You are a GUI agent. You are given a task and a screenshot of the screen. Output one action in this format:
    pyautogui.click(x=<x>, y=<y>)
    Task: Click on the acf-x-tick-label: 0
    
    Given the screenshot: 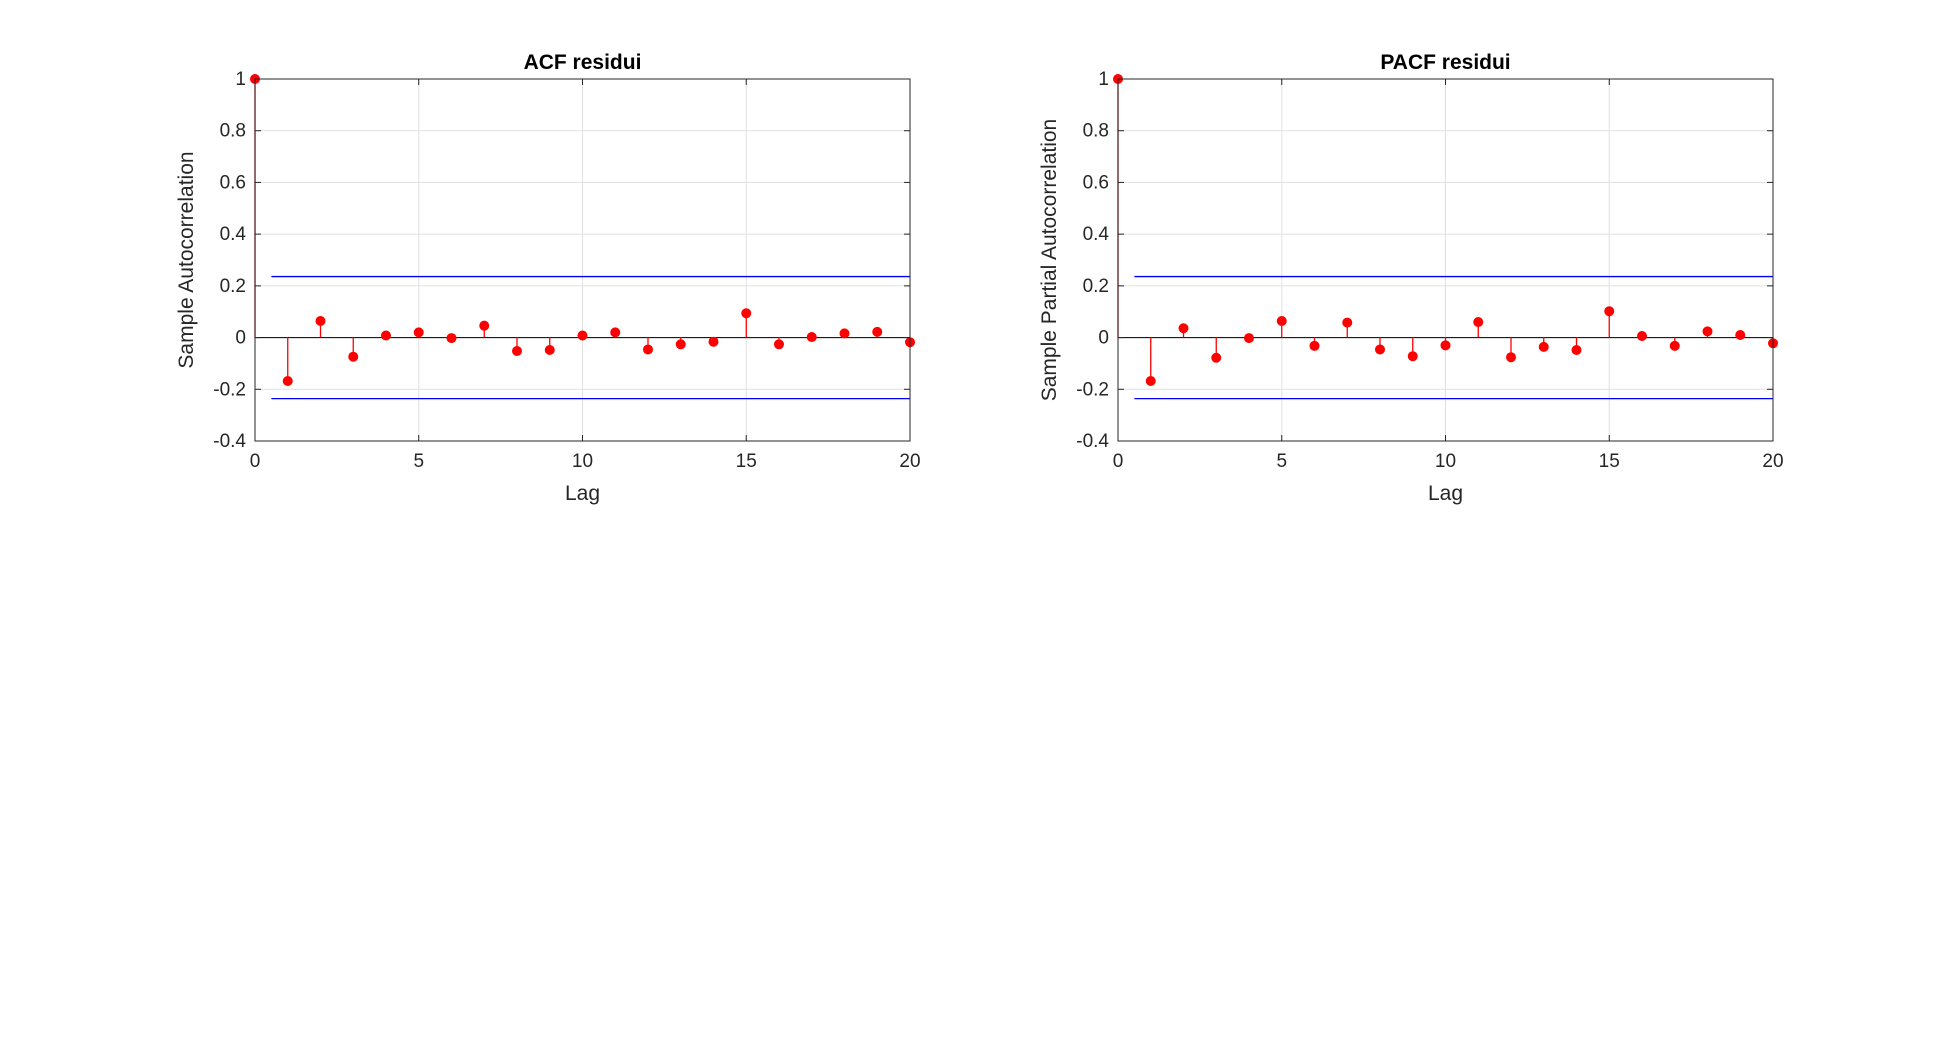 What is the action you would take?
    pyautogui.click(x=255, y=461)
    